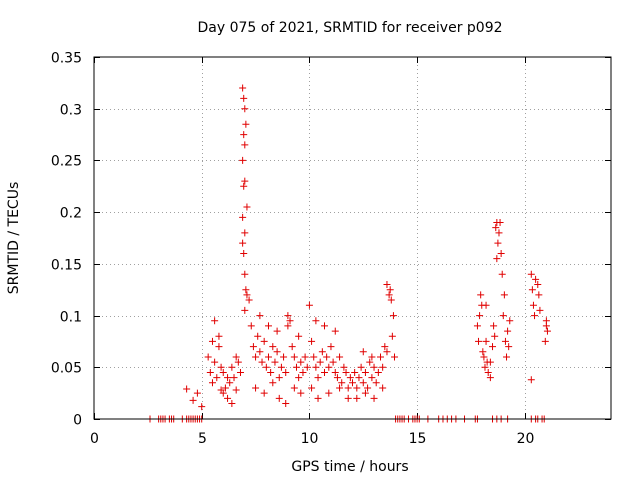  I want to click on y-tick-label: 0.25, so click(66, 162).